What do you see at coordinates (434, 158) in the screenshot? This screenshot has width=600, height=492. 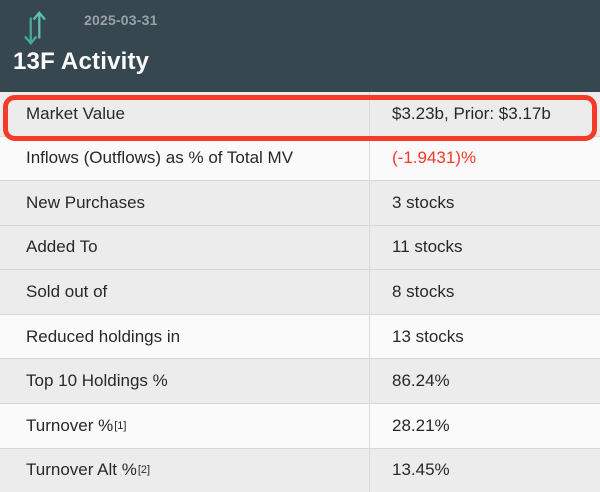 I see `row-value: (-1.9431)%` at bounding box center [434, 158].